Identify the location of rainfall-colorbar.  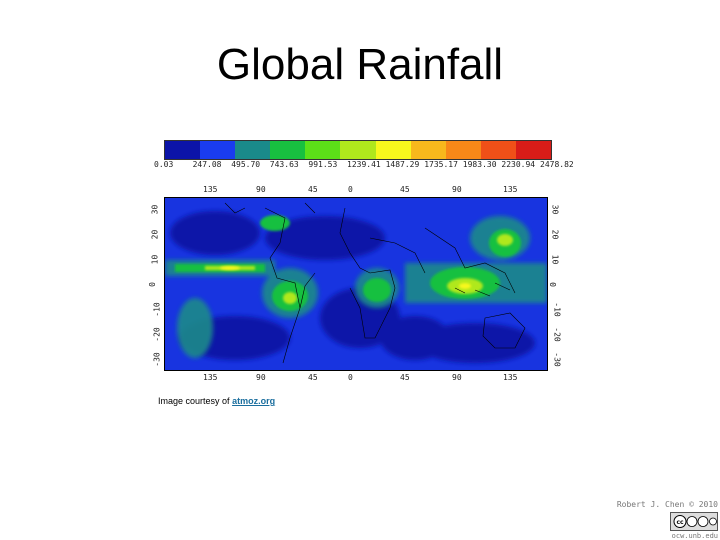
(358, 150).